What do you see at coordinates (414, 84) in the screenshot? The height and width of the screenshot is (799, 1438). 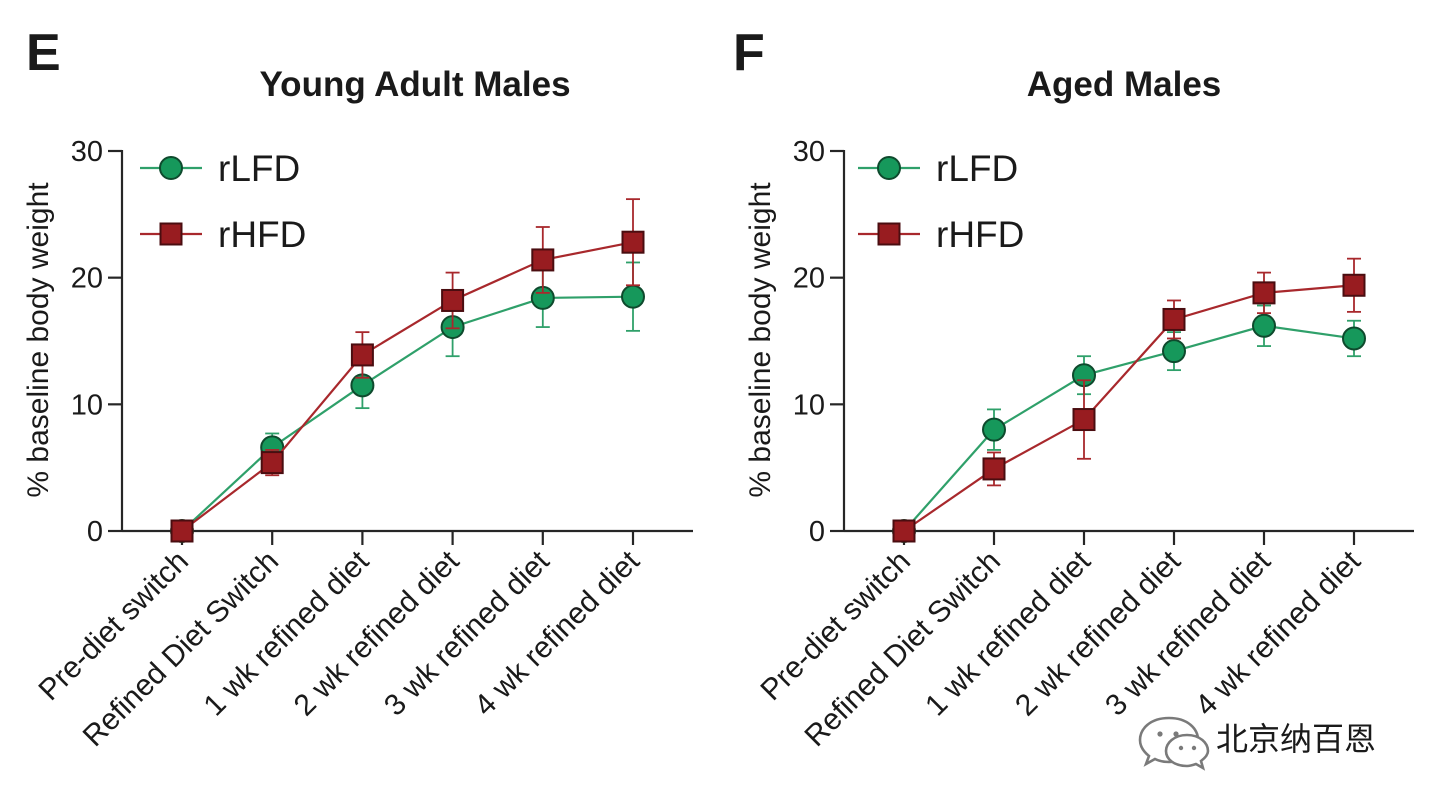 I see `chart-title: Young Adult Males` at bounding box center [414, 84].